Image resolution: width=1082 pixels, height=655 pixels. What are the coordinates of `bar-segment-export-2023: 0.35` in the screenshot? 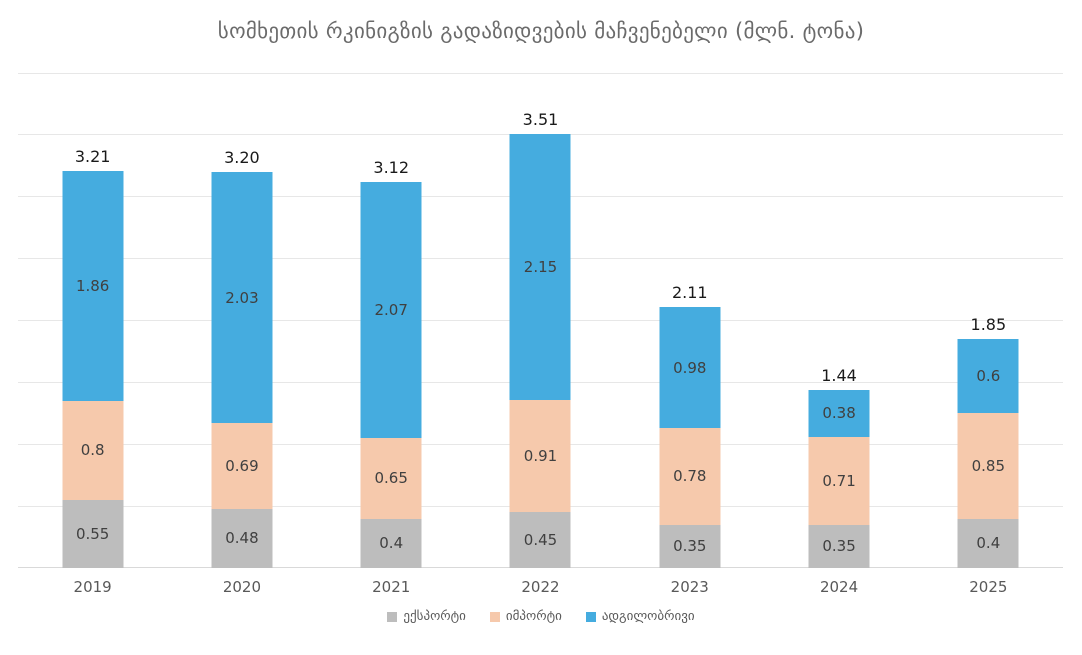 It's located at (690, 546).